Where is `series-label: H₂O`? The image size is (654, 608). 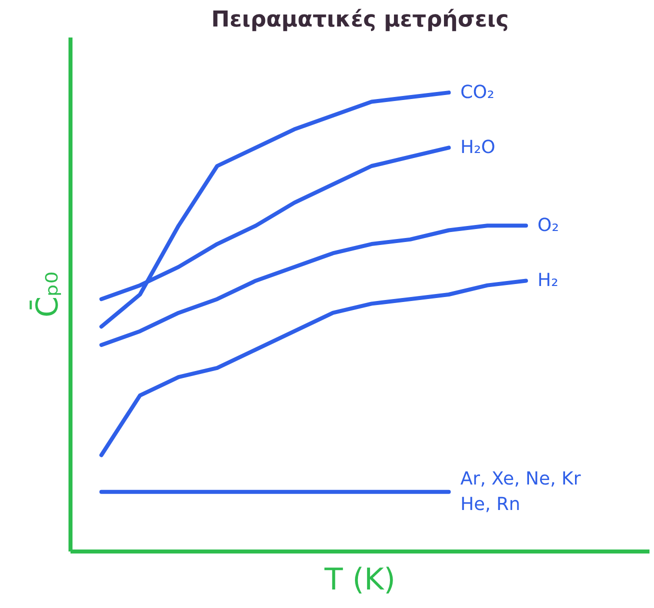 series-label: H₂O is located at coordinates (478, 147).